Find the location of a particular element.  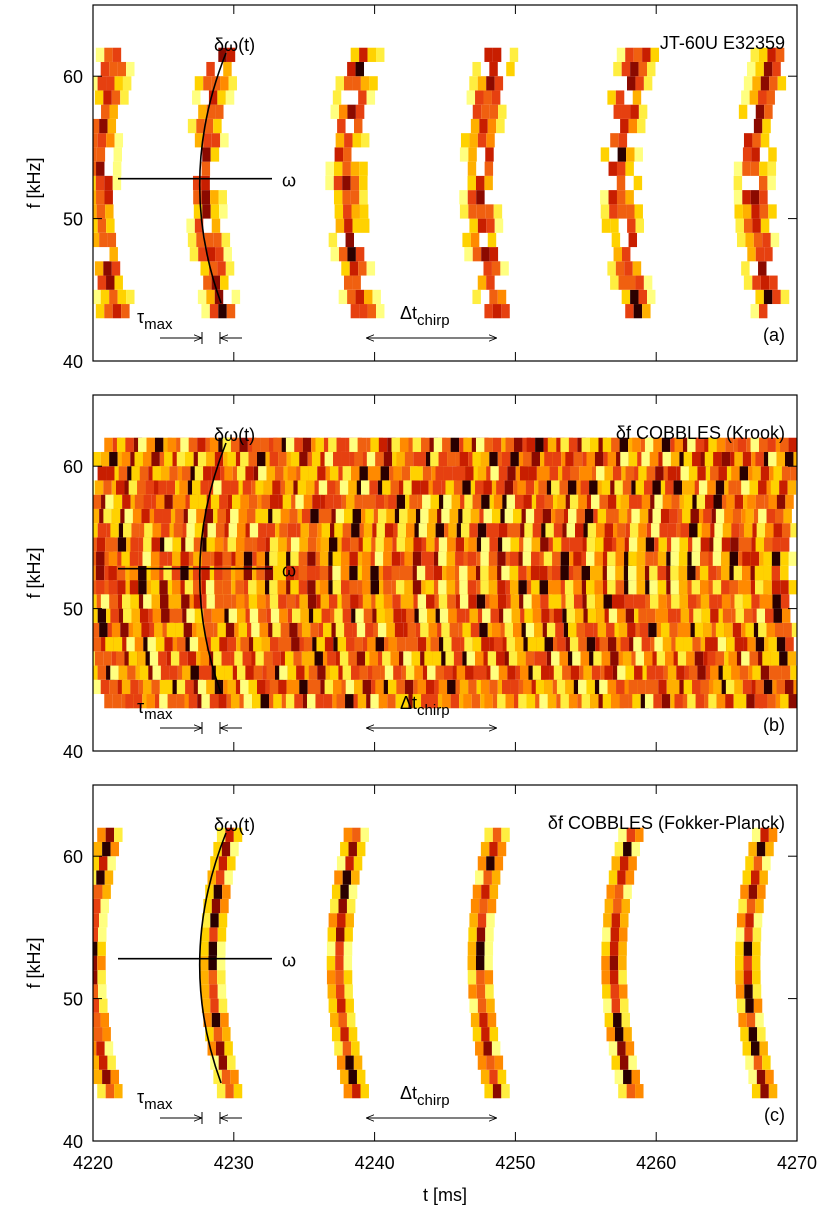

dt-label-base: Δt is located at coordinates (408, 1093).